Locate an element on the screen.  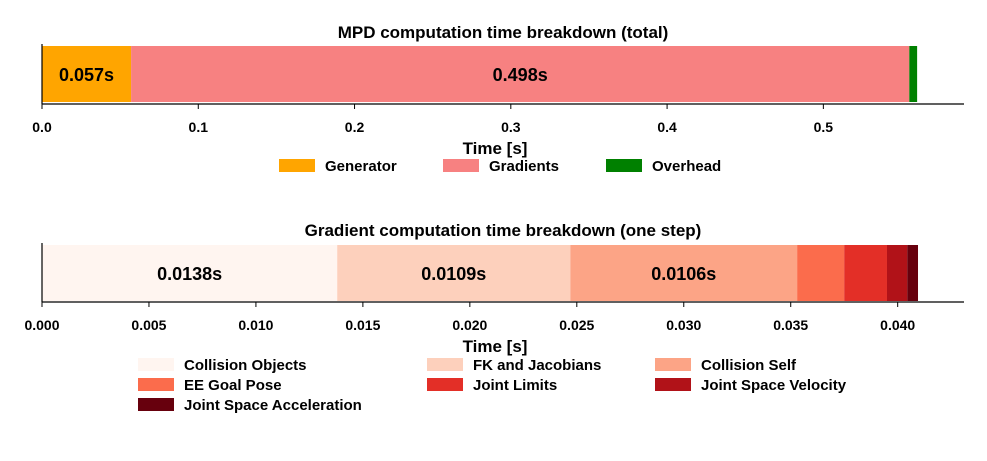
data-label-collision-self: 0.0106s is located at coordinates (683, 274).